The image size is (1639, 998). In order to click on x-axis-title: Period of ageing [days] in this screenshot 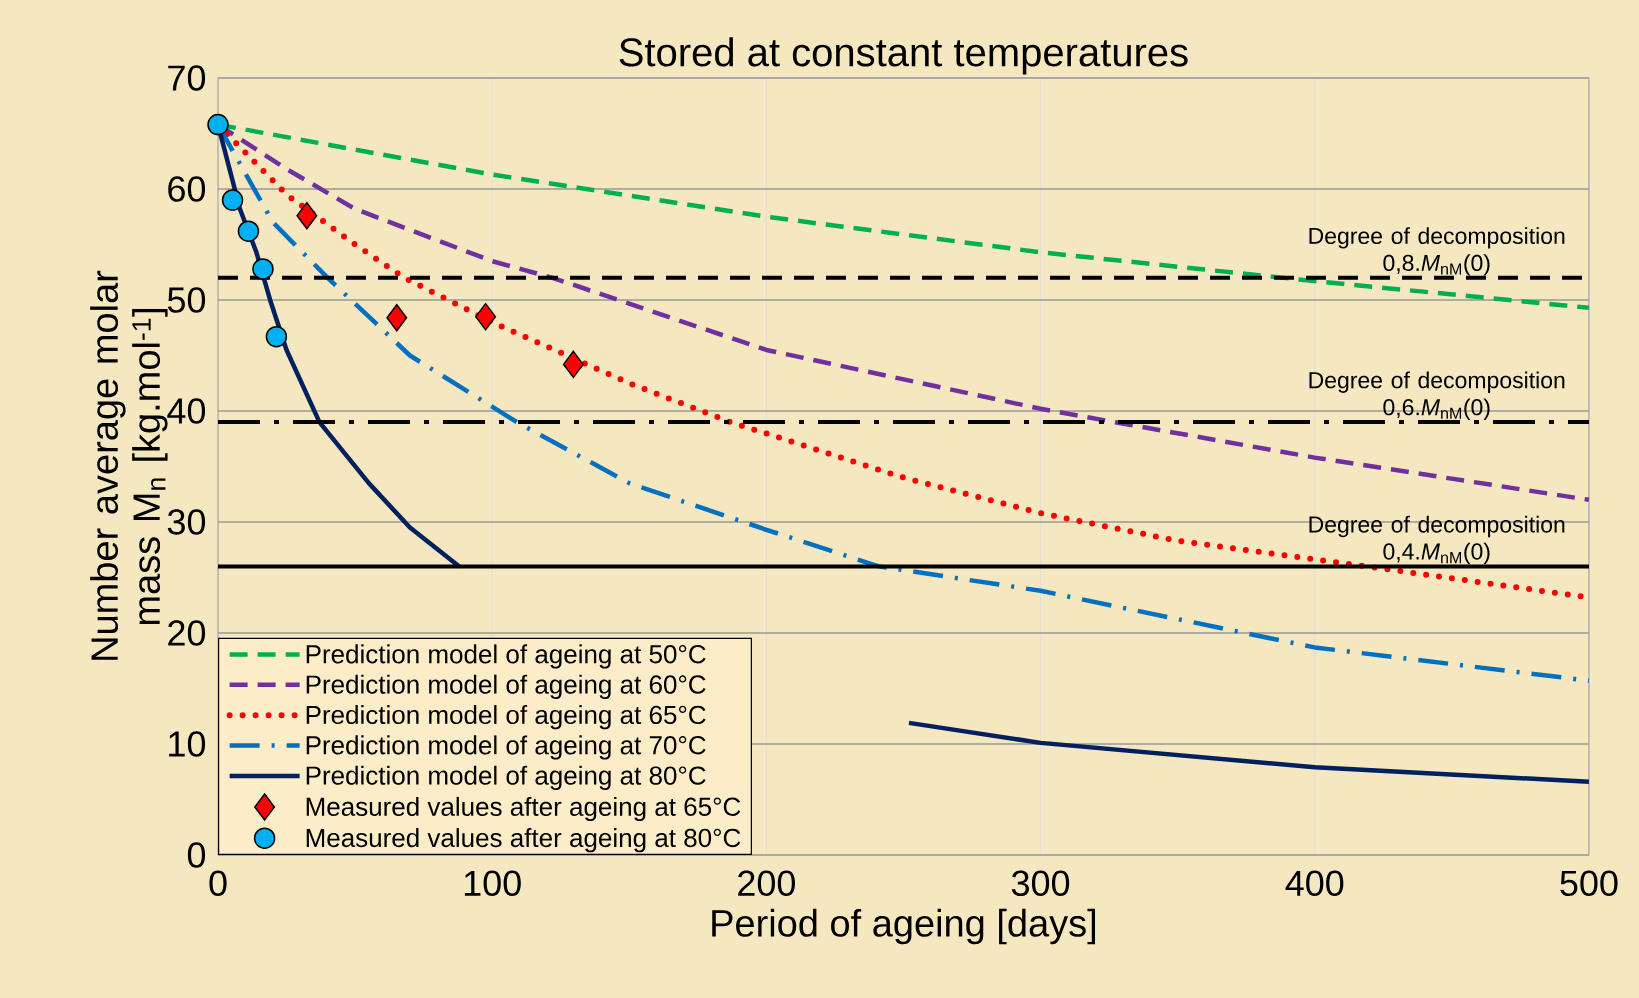, I will do `click(904, 926)`.